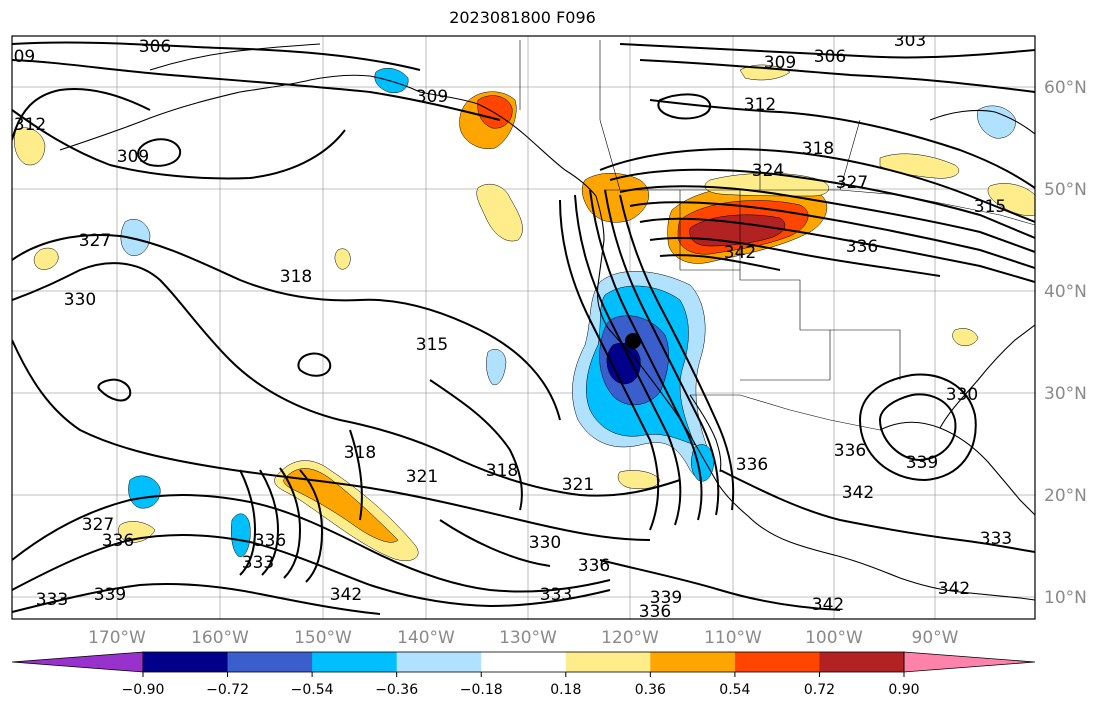 The image size is (1105, 712). I want to click on coastline-west-north-america, so click(717, 376).